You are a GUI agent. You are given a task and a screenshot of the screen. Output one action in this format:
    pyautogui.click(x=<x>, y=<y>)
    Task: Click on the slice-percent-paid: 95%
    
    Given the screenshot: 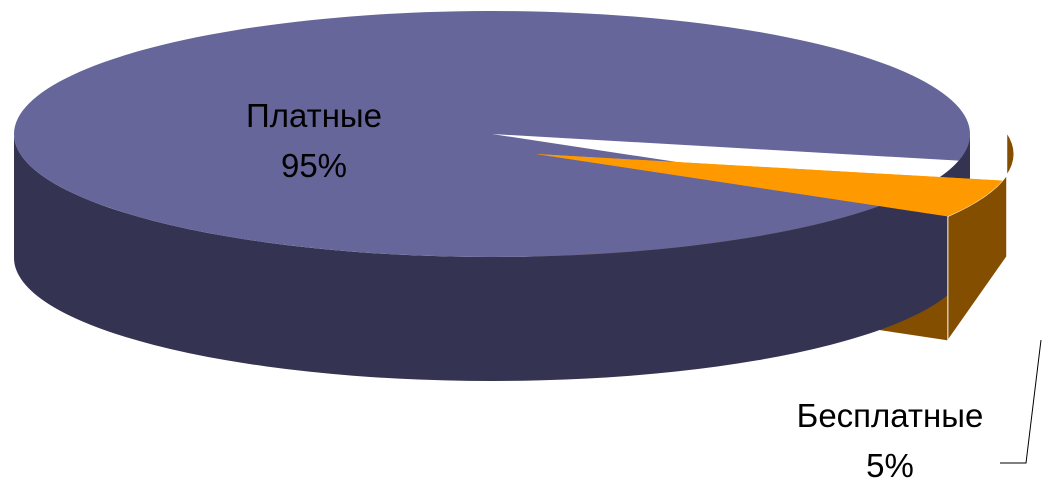 What is the action you would take?
    pyautogui.click(x=314, y=165)
    